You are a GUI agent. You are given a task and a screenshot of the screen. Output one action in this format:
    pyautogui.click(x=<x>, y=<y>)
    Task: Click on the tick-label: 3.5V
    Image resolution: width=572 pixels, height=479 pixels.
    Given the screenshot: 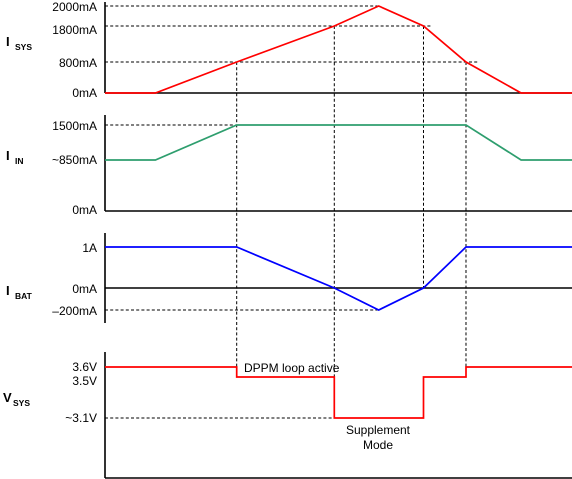 What is the action you would take?
    pyautogui.click(x=84, y=381)
    